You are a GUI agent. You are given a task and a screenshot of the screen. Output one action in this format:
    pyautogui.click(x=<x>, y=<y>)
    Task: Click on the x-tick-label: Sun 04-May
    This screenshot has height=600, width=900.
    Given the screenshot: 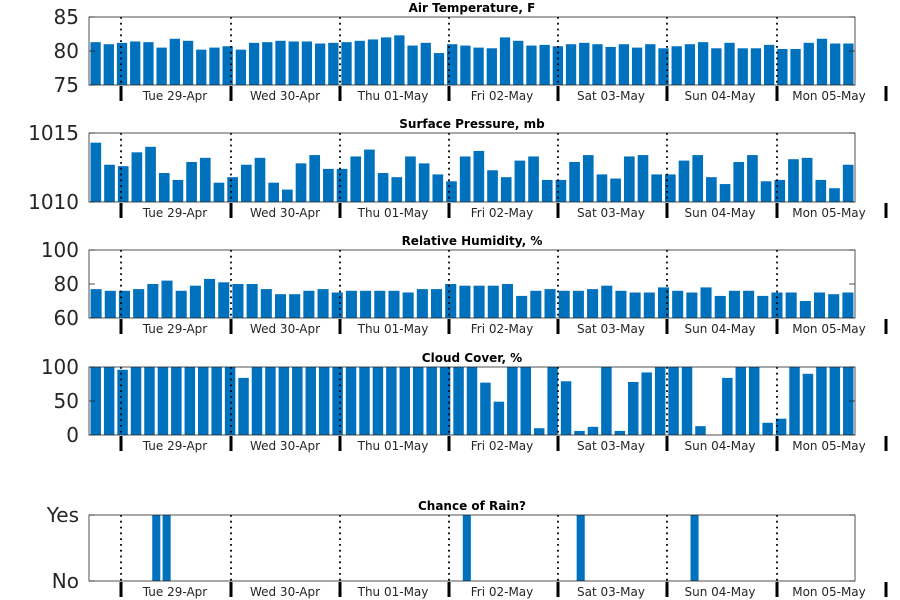 What is the action you would take?
    pyautogui.click(x=719, y=446)
    